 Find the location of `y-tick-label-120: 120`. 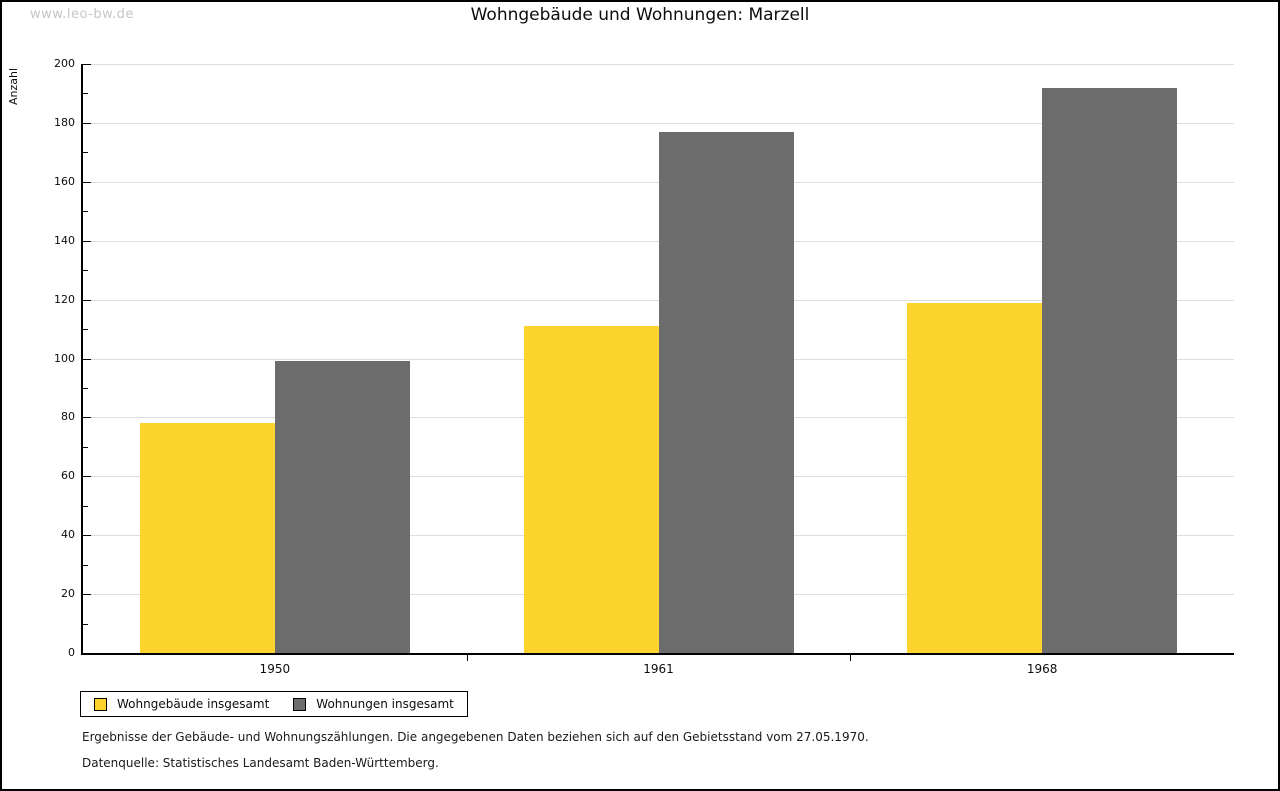

y-tick-label-120: 120 is located at coordinates (64, 299).